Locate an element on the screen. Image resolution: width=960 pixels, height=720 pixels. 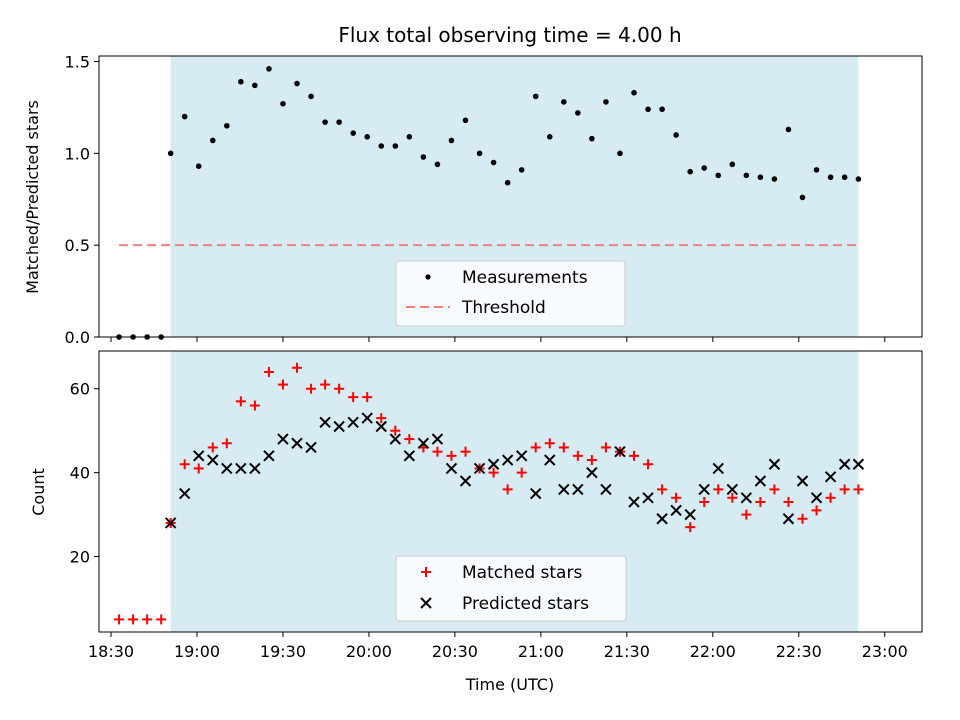
ratio-y-axis-label: Matched/Predicted stars is located at coordinates (32, 197).